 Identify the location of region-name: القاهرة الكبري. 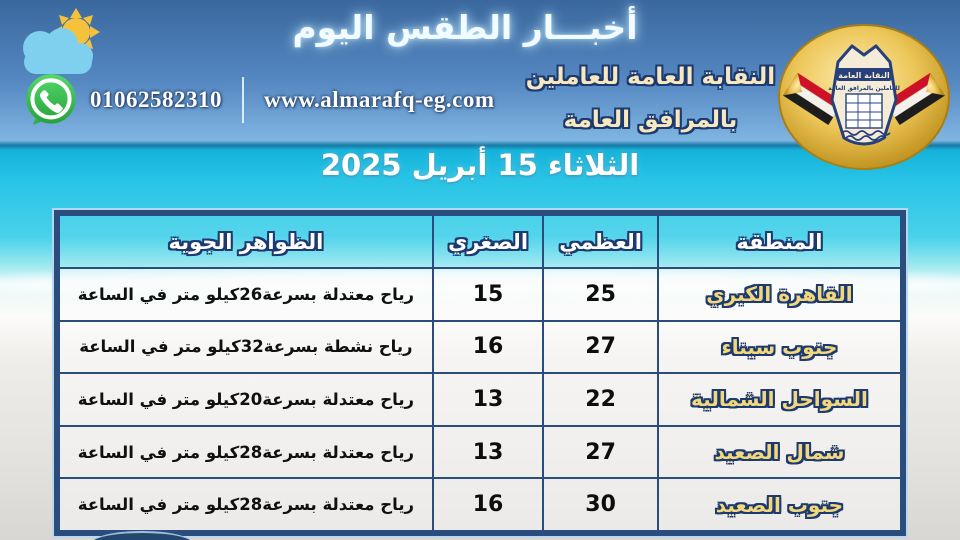
(779, 294).